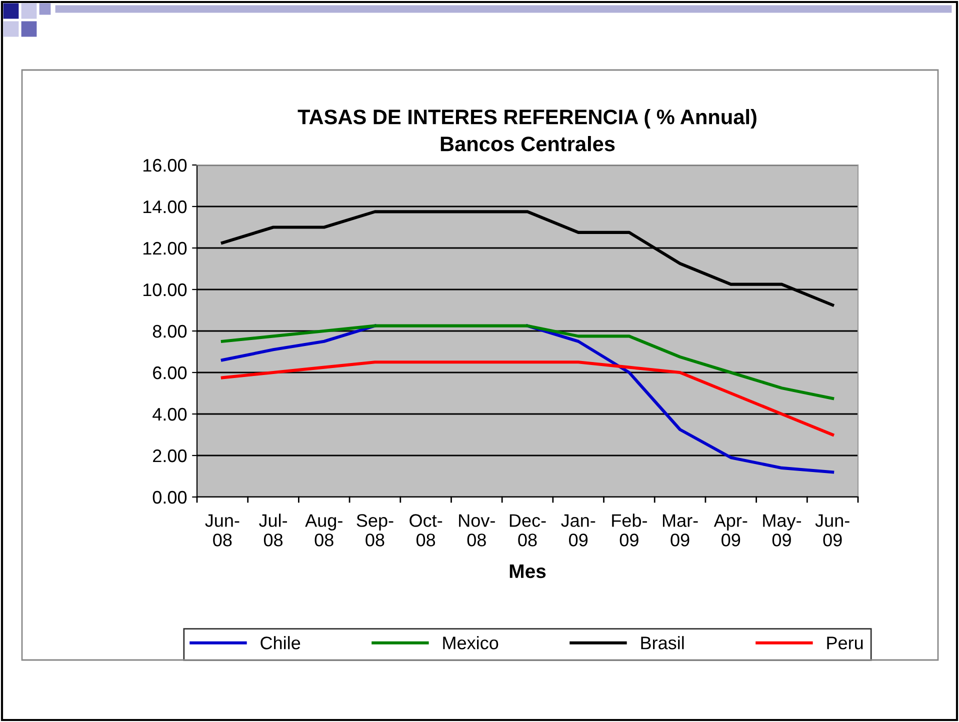 The image size is (959, 722). Describe the element at coordinates (477, 530) in the screenshot. I see `x-tick-label: Nov- 08` at that location.